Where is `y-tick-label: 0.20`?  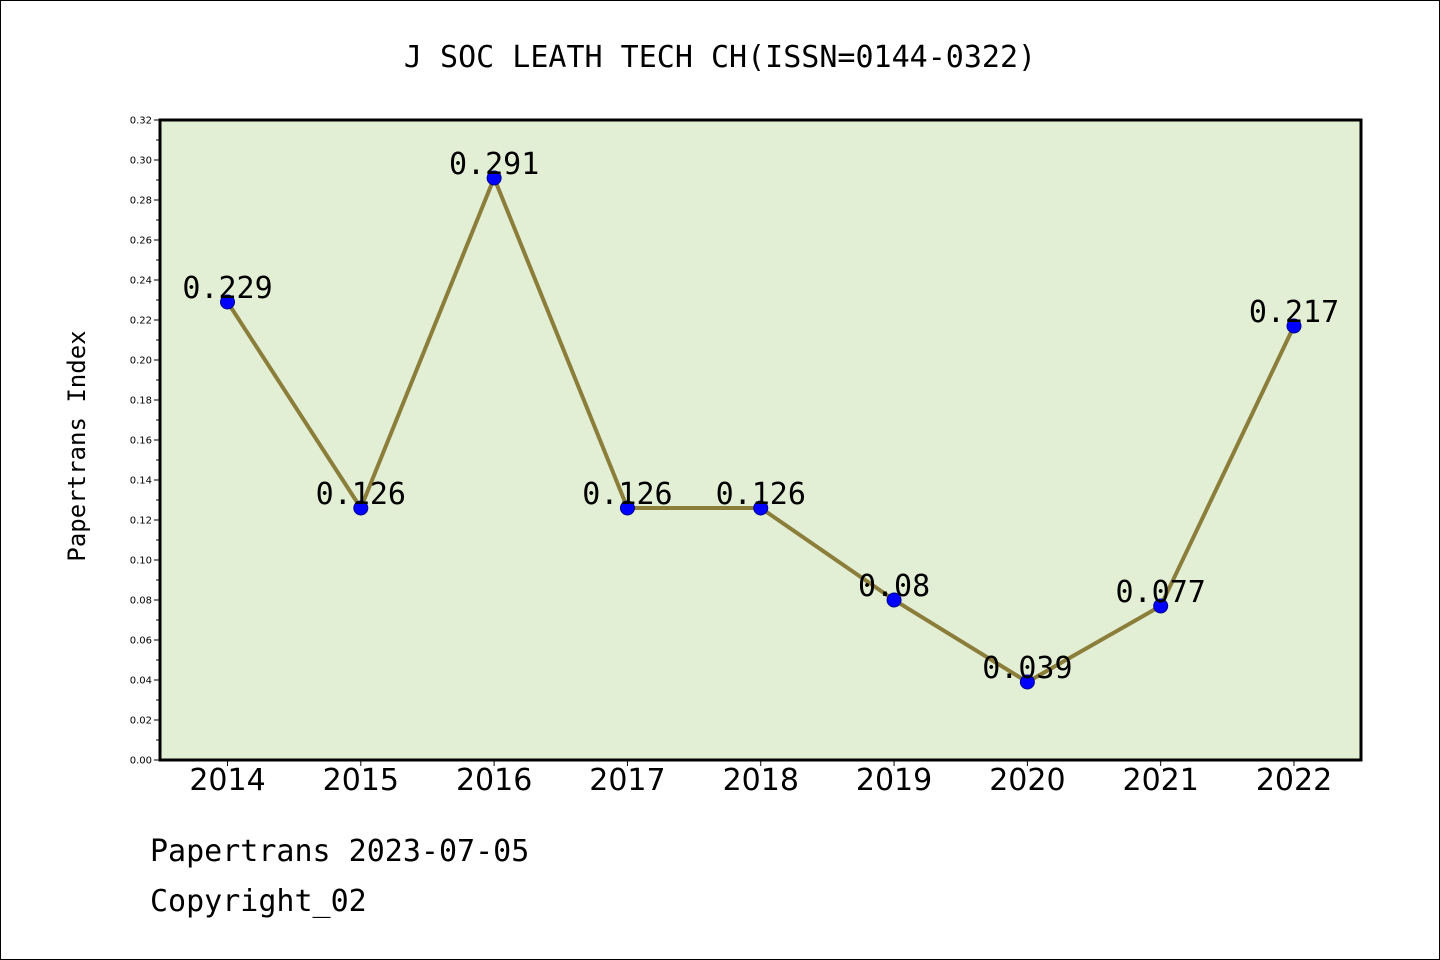 y-tick-label: 0.20 is located at coordinates (141, 361).